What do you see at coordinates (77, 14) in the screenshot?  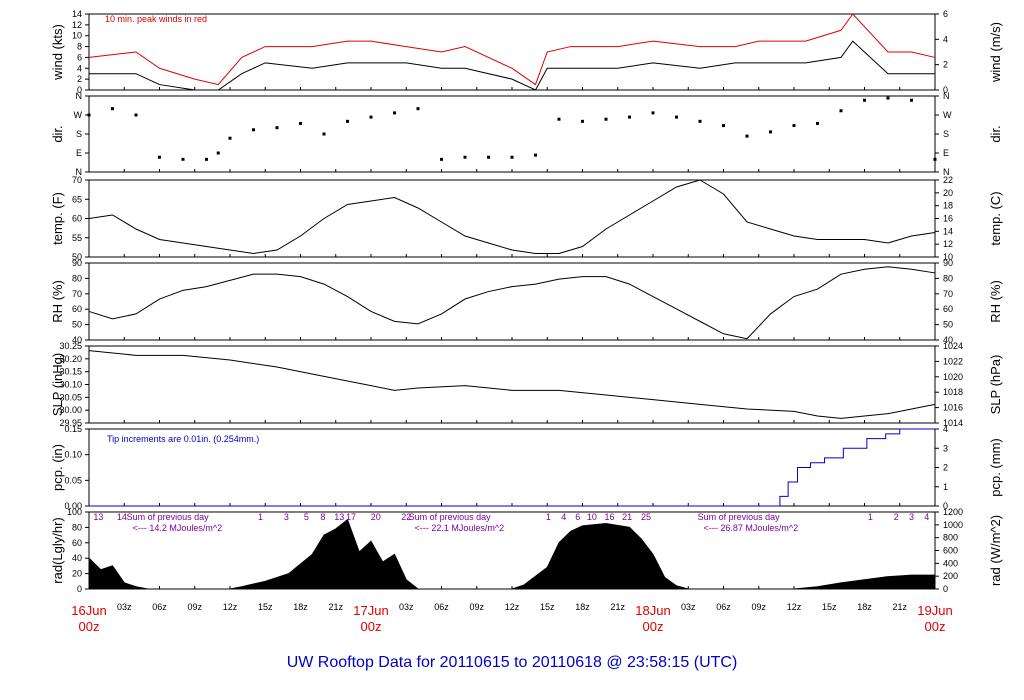 I see `left-tick-label-wind: 14` at bounding box center [77, 14].